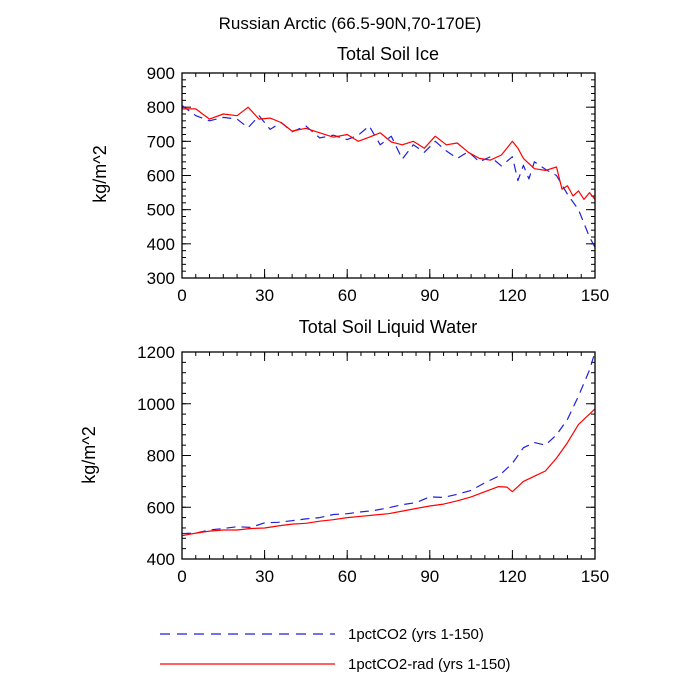 This screenshot has width=700, height=700. Describe the element at coordinates (156, 352) in the screenshot. I see `y-tick-label: 1200` at that location.